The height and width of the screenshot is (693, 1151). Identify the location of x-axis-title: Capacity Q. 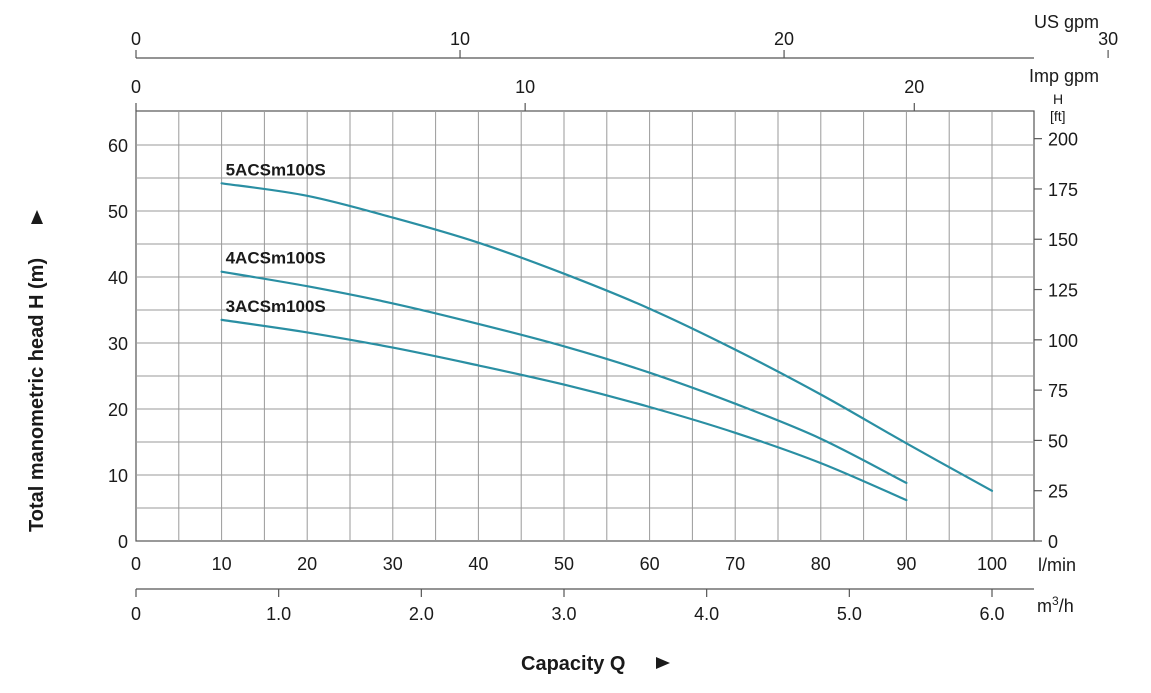
(573, 664).